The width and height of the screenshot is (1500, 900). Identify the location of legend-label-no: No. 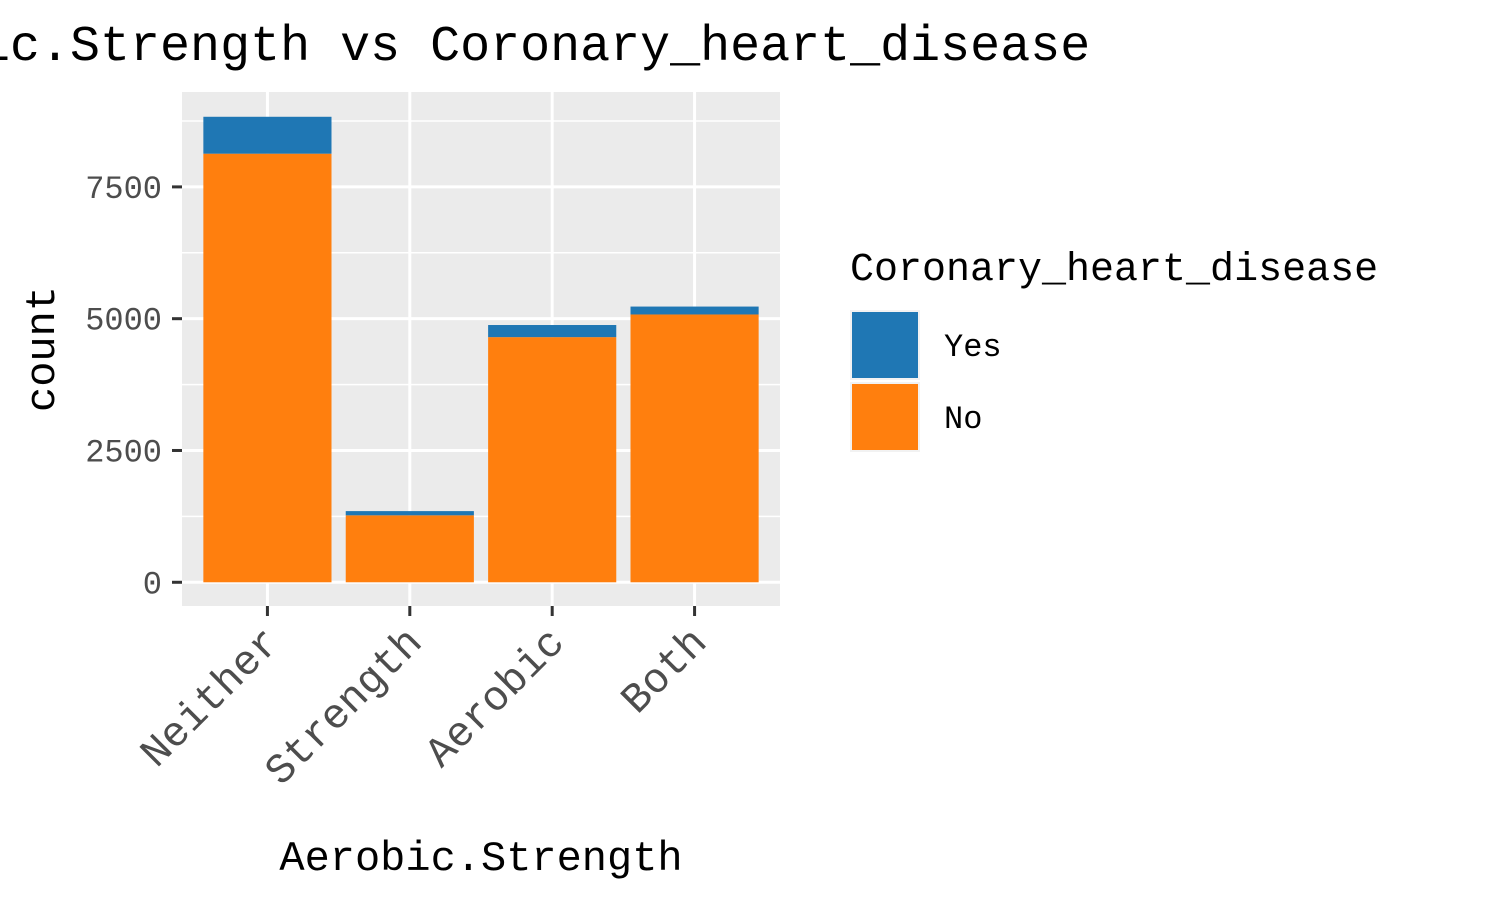
(963, 419).